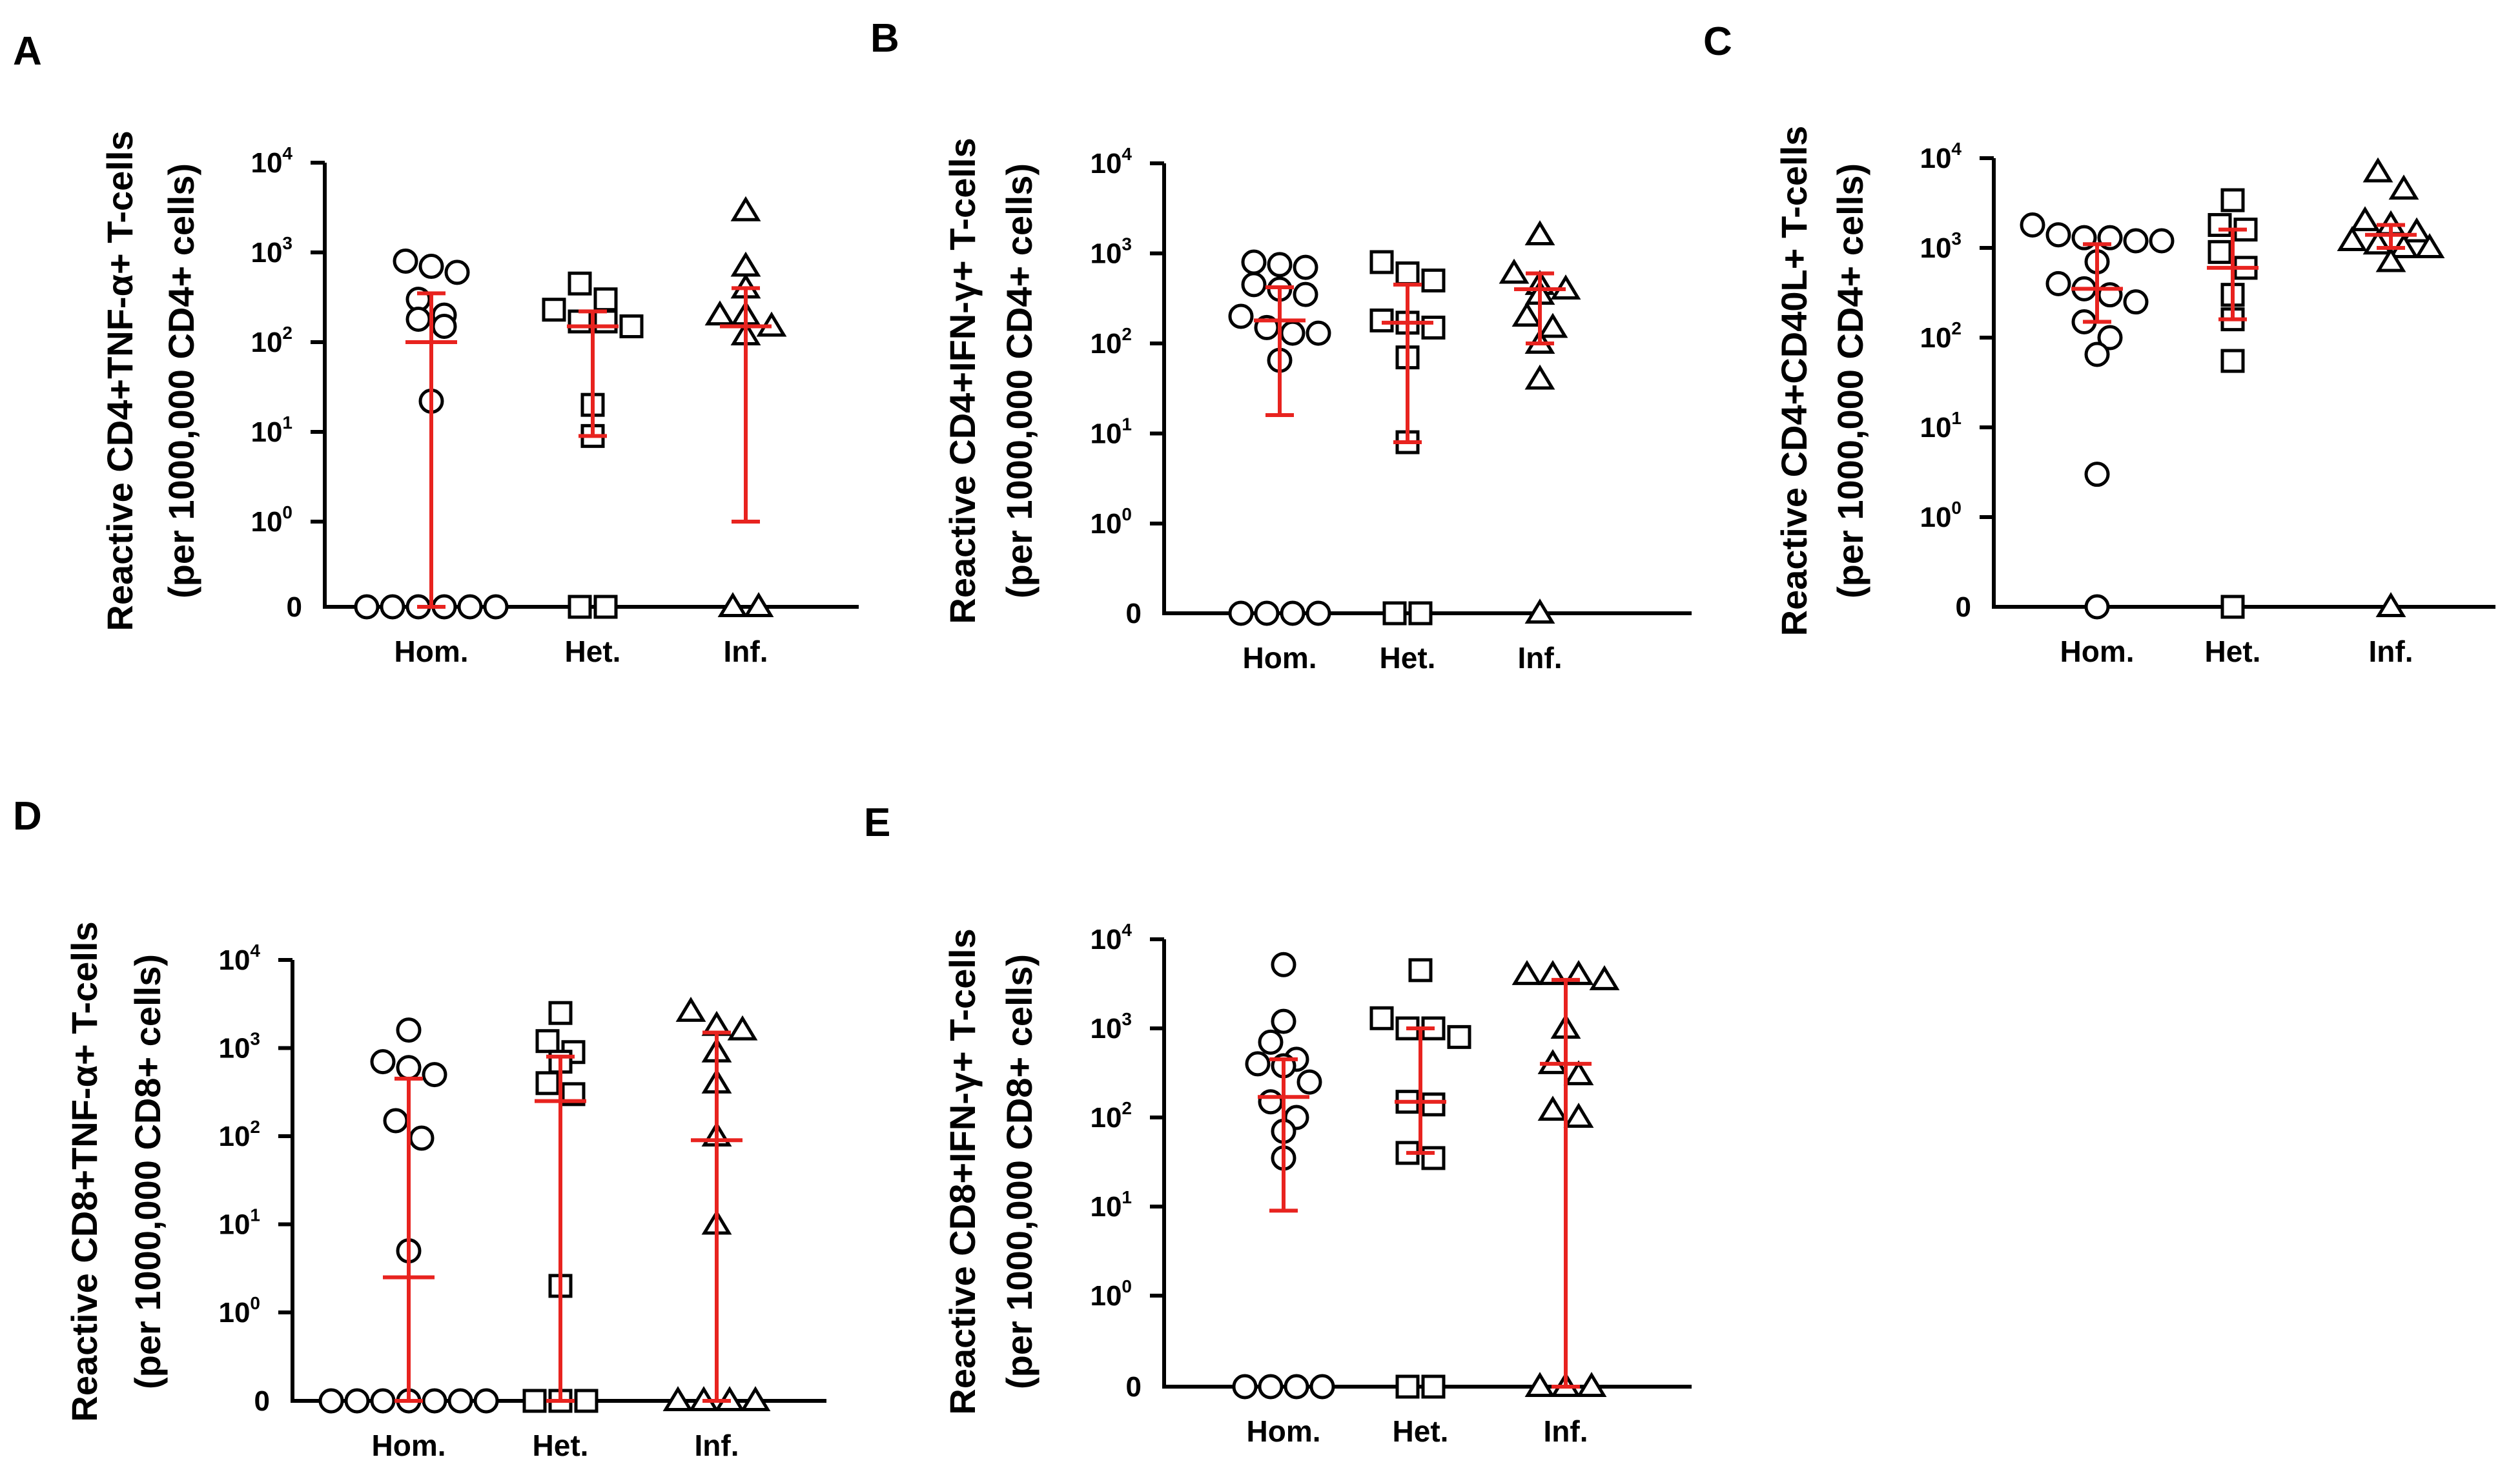 The height and width of the screenshot is (1468, 2520). Describe the element at coordinates (84, 1171) in the screenshot. I see `y-axis-label: Reactive CD8+TNF-α+ T-cells` at that location.